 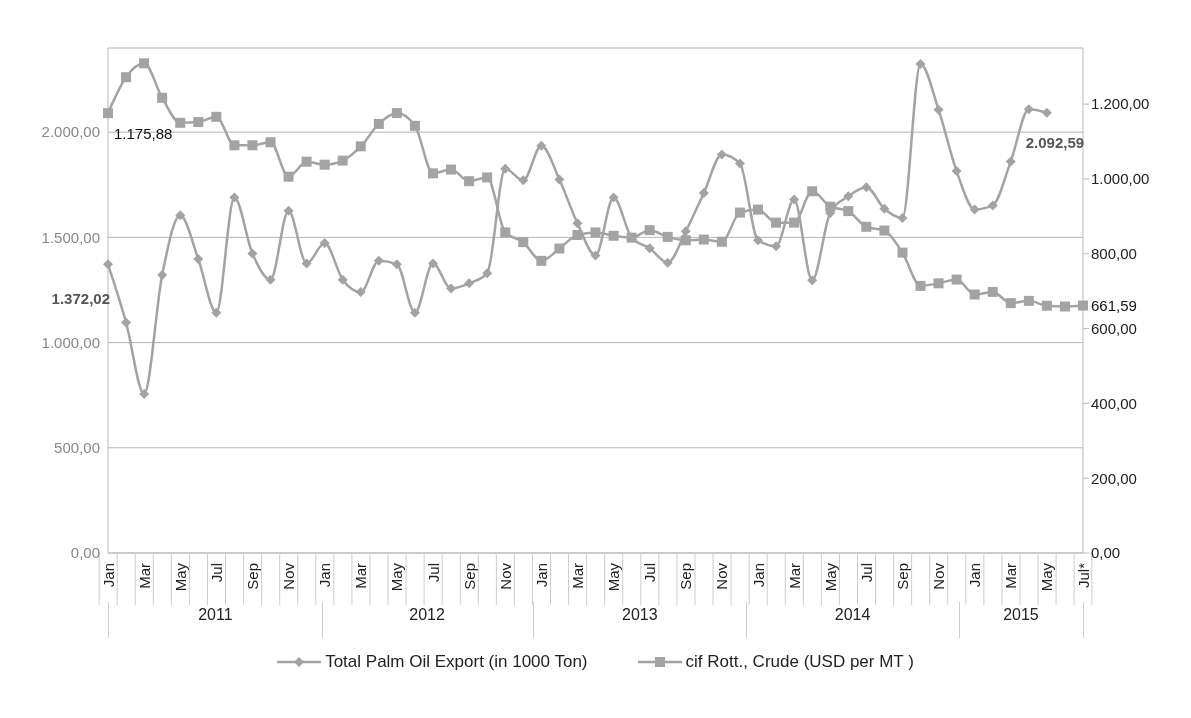 I want to click on y2-tick-label: 1.000,00, so click(x=1120, y=179).